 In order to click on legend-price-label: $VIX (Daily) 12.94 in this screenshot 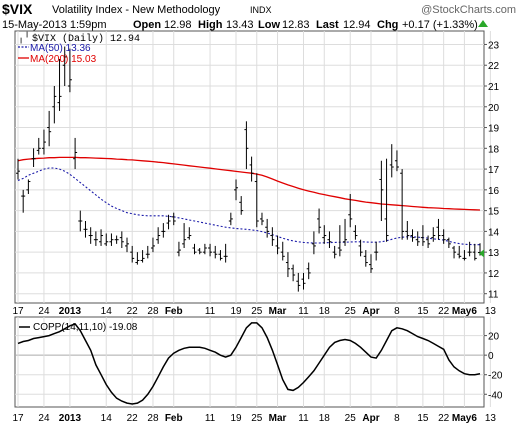, I will do `click(86, 39)`.